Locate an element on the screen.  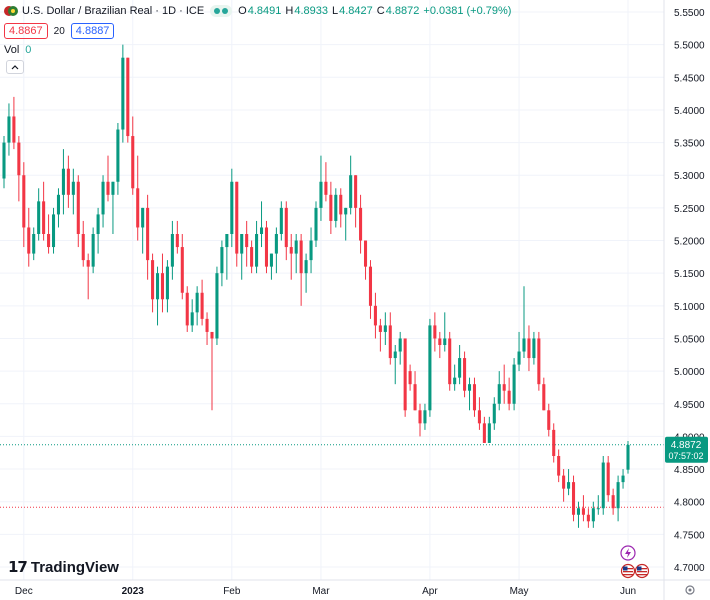
volume-label: Vol is located at coordinates (12, 50).